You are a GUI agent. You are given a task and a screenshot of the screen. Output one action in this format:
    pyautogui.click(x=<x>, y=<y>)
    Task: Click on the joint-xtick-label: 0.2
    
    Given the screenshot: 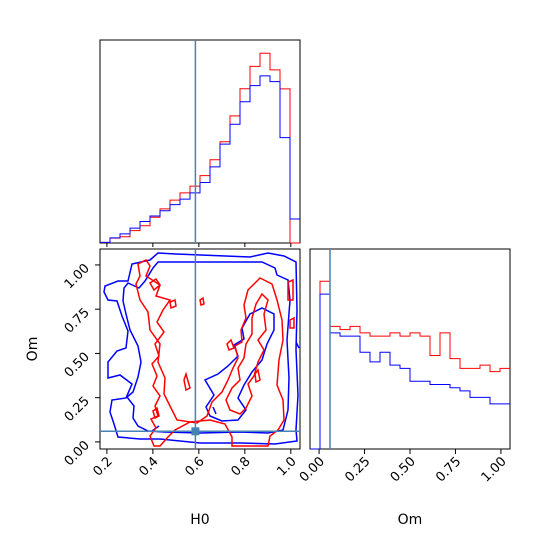 What is the action you would take?
    pyautogui.click(x=102, y=466)
    